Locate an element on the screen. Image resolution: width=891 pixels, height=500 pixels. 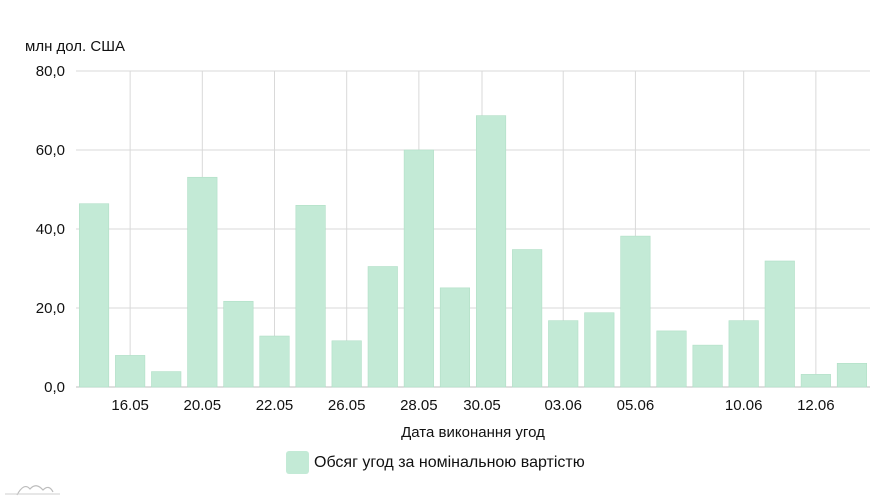
x-tick-label: 16.05 is located at coordinates (130, 405).